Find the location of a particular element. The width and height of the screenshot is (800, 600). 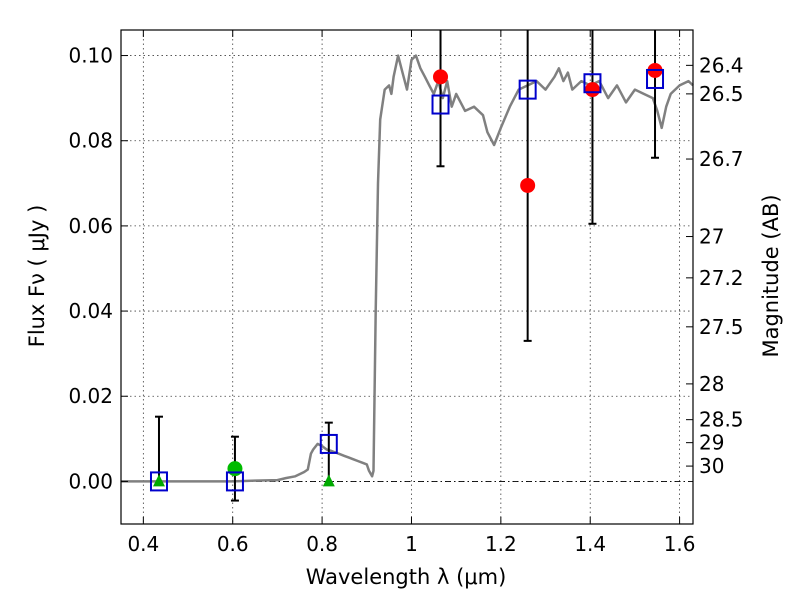

x-axis-label: Wavelength λ (μm) is located at coordinates (406, 577).